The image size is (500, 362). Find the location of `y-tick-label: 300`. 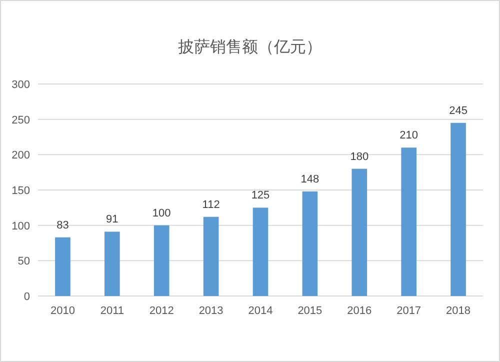

y-tick-label: 300 is located at coordinates (21, 85).